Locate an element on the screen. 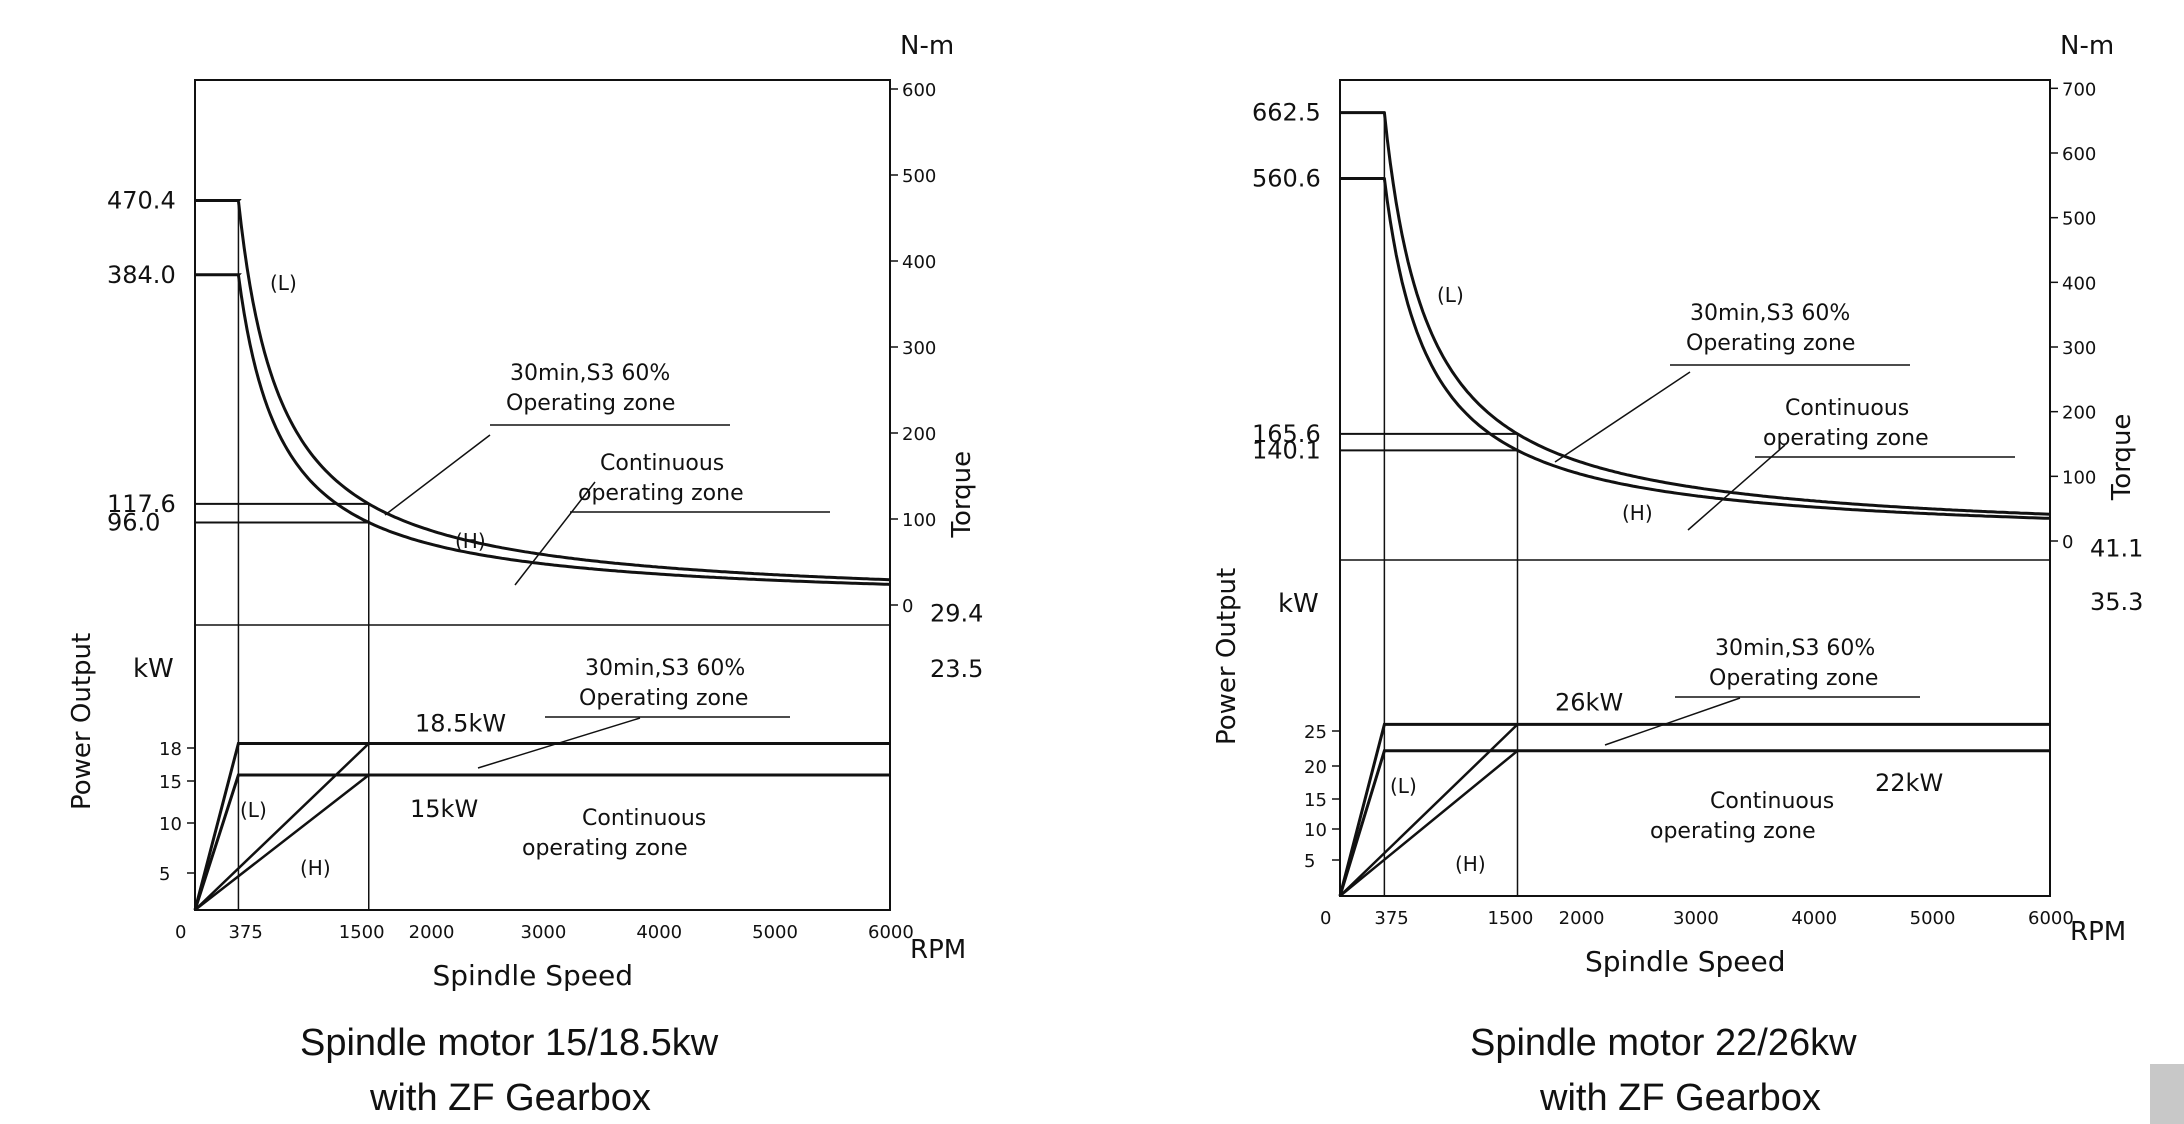  x-tick-label: 2000 is located at coordinates (432, 932).